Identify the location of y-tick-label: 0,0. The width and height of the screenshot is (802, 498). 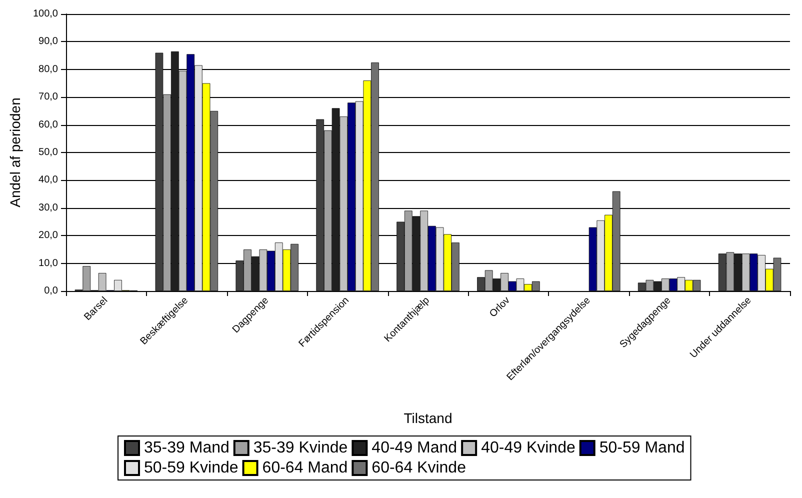
(51, 291).